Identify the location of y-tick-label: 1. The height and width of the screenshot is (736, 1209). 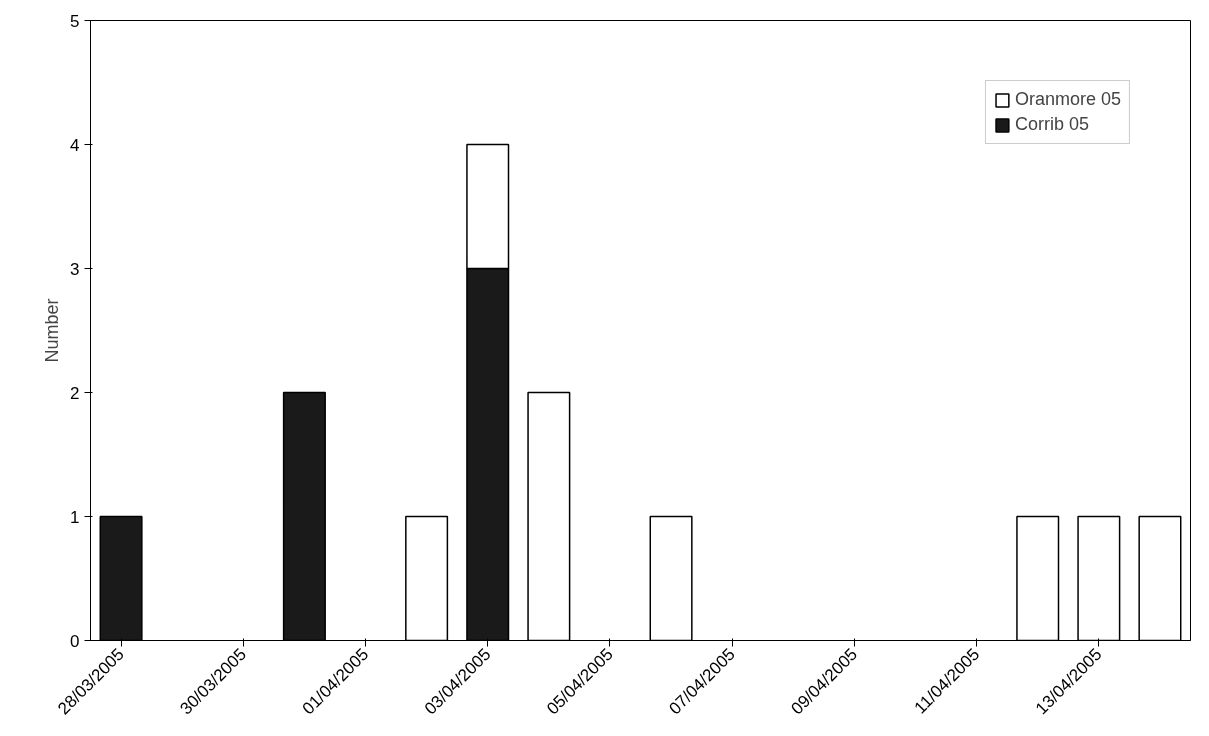
(75, 517).